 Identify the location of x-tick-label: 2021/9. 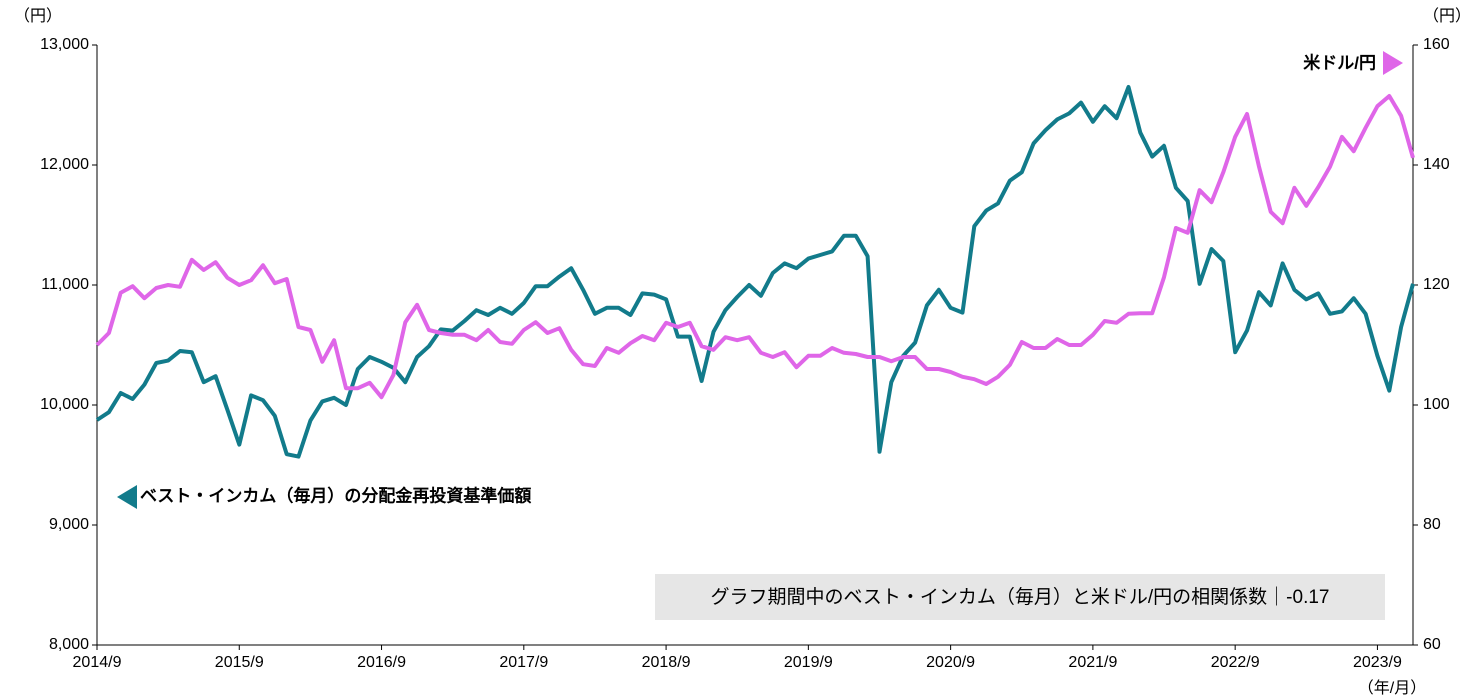
(1092, 662).